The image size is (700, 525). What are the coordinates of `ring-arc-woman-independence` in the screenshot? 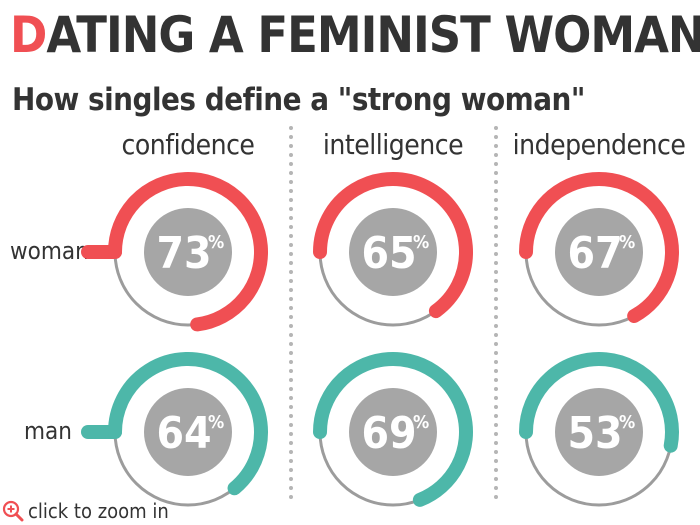 It's located at (599, 247).